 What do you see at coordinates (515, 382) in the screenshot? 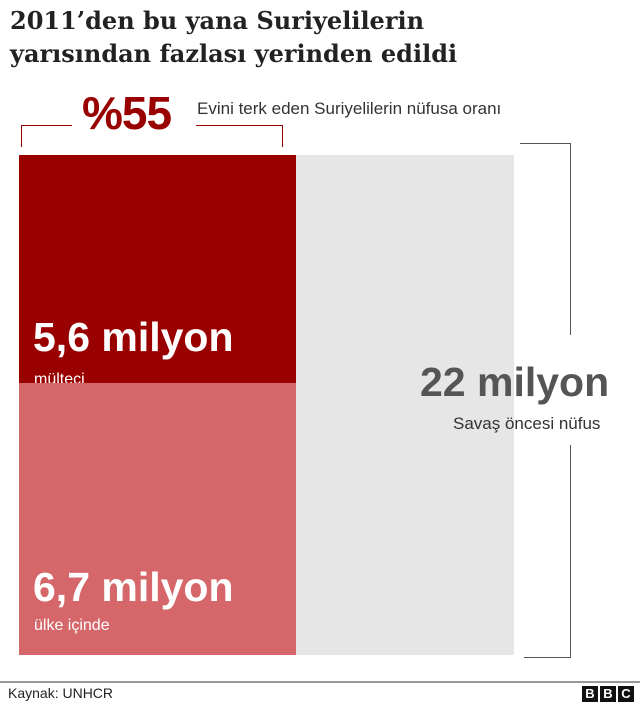
I see `total-value: 22 milyon` at bounding box center [515, 382].